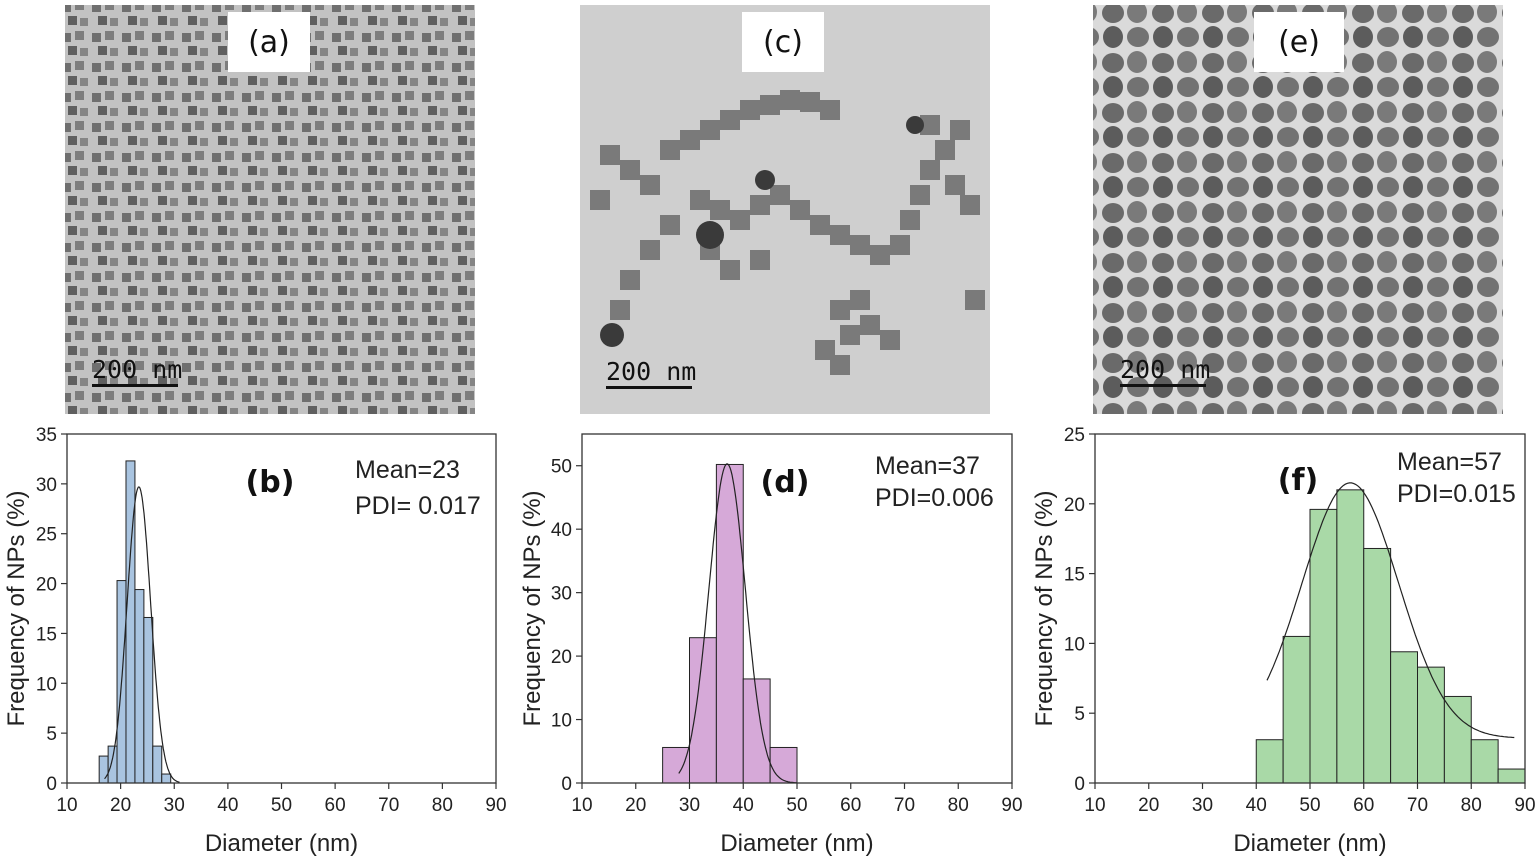 This screenshot has width=1539, height=861. I want to click on micrograph-e-label: (e), so click(1299, 42).